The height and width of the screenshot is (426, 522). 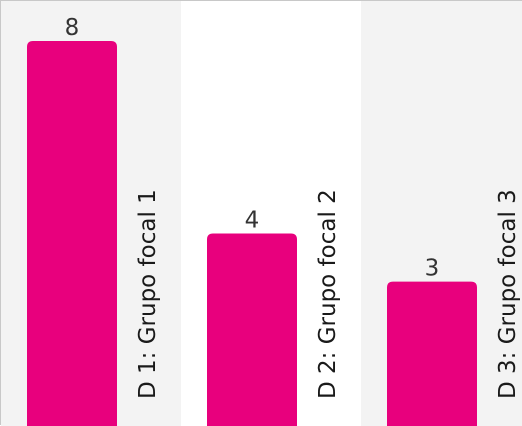 What do you see at coordinates (72, 28) in the screenshot?
I see `bar-value-label: 8` at bounding box center [72, 28].